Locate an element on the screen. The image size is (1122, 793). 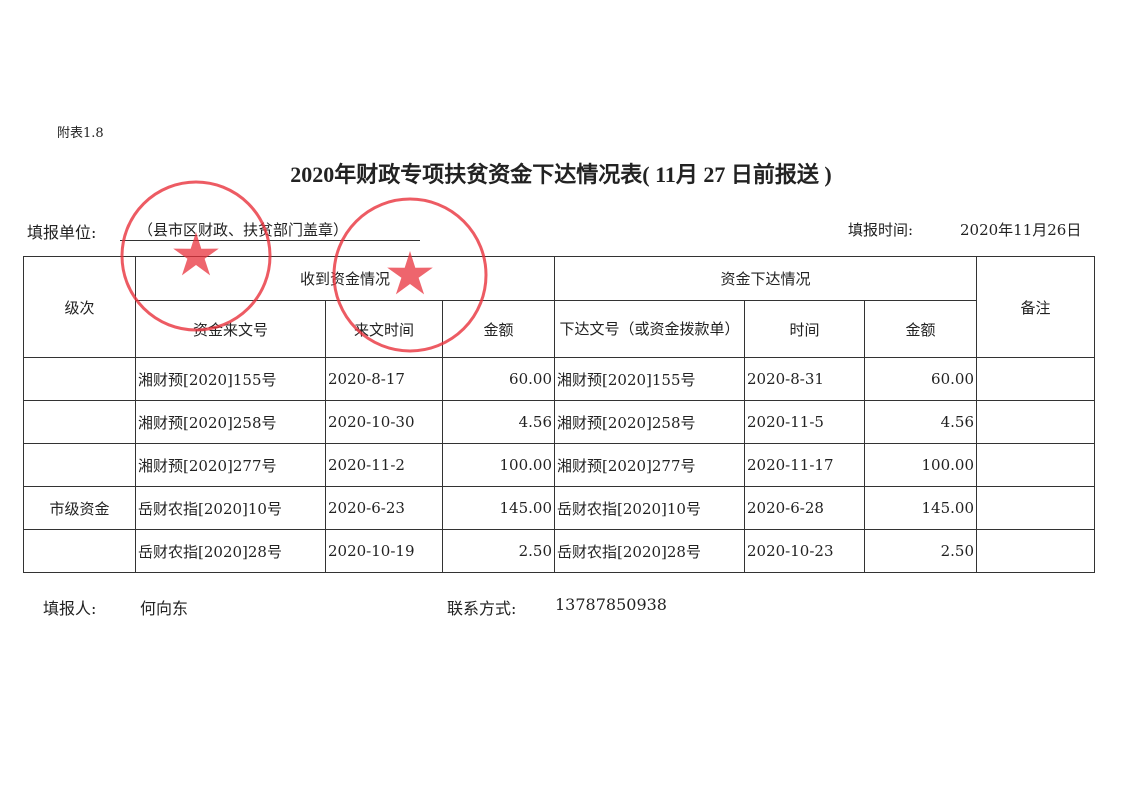
src-doc-cell: 湘财预[2020]155号 is located at coordinates (230, 379).